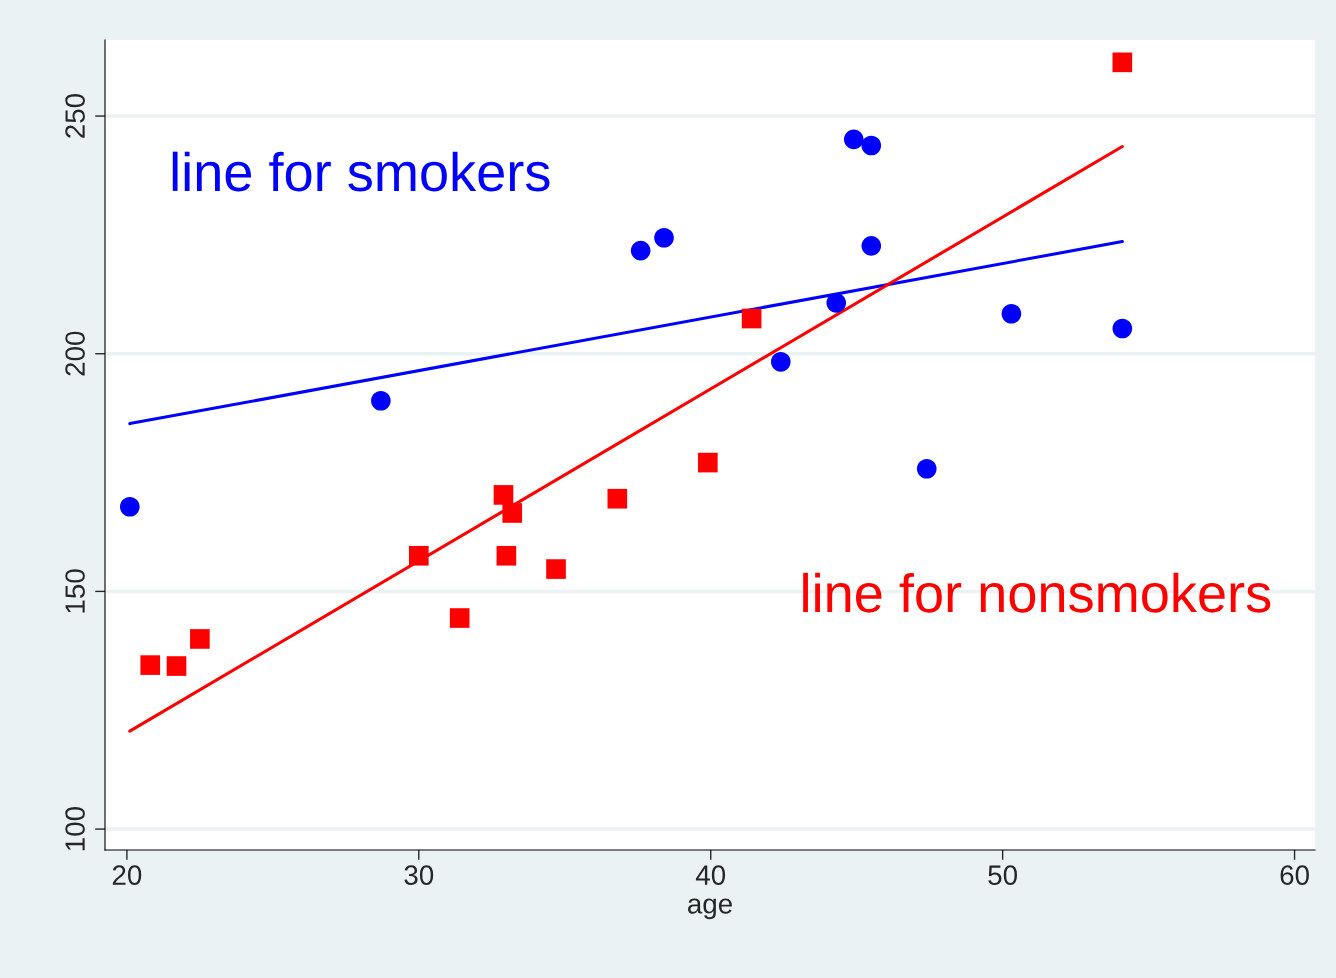 The image size is (1336, 978). What do you see at coordinates (75, 591) in the screenshot?
I see `y-tick-label: 150` at bounding box center [75, 591].